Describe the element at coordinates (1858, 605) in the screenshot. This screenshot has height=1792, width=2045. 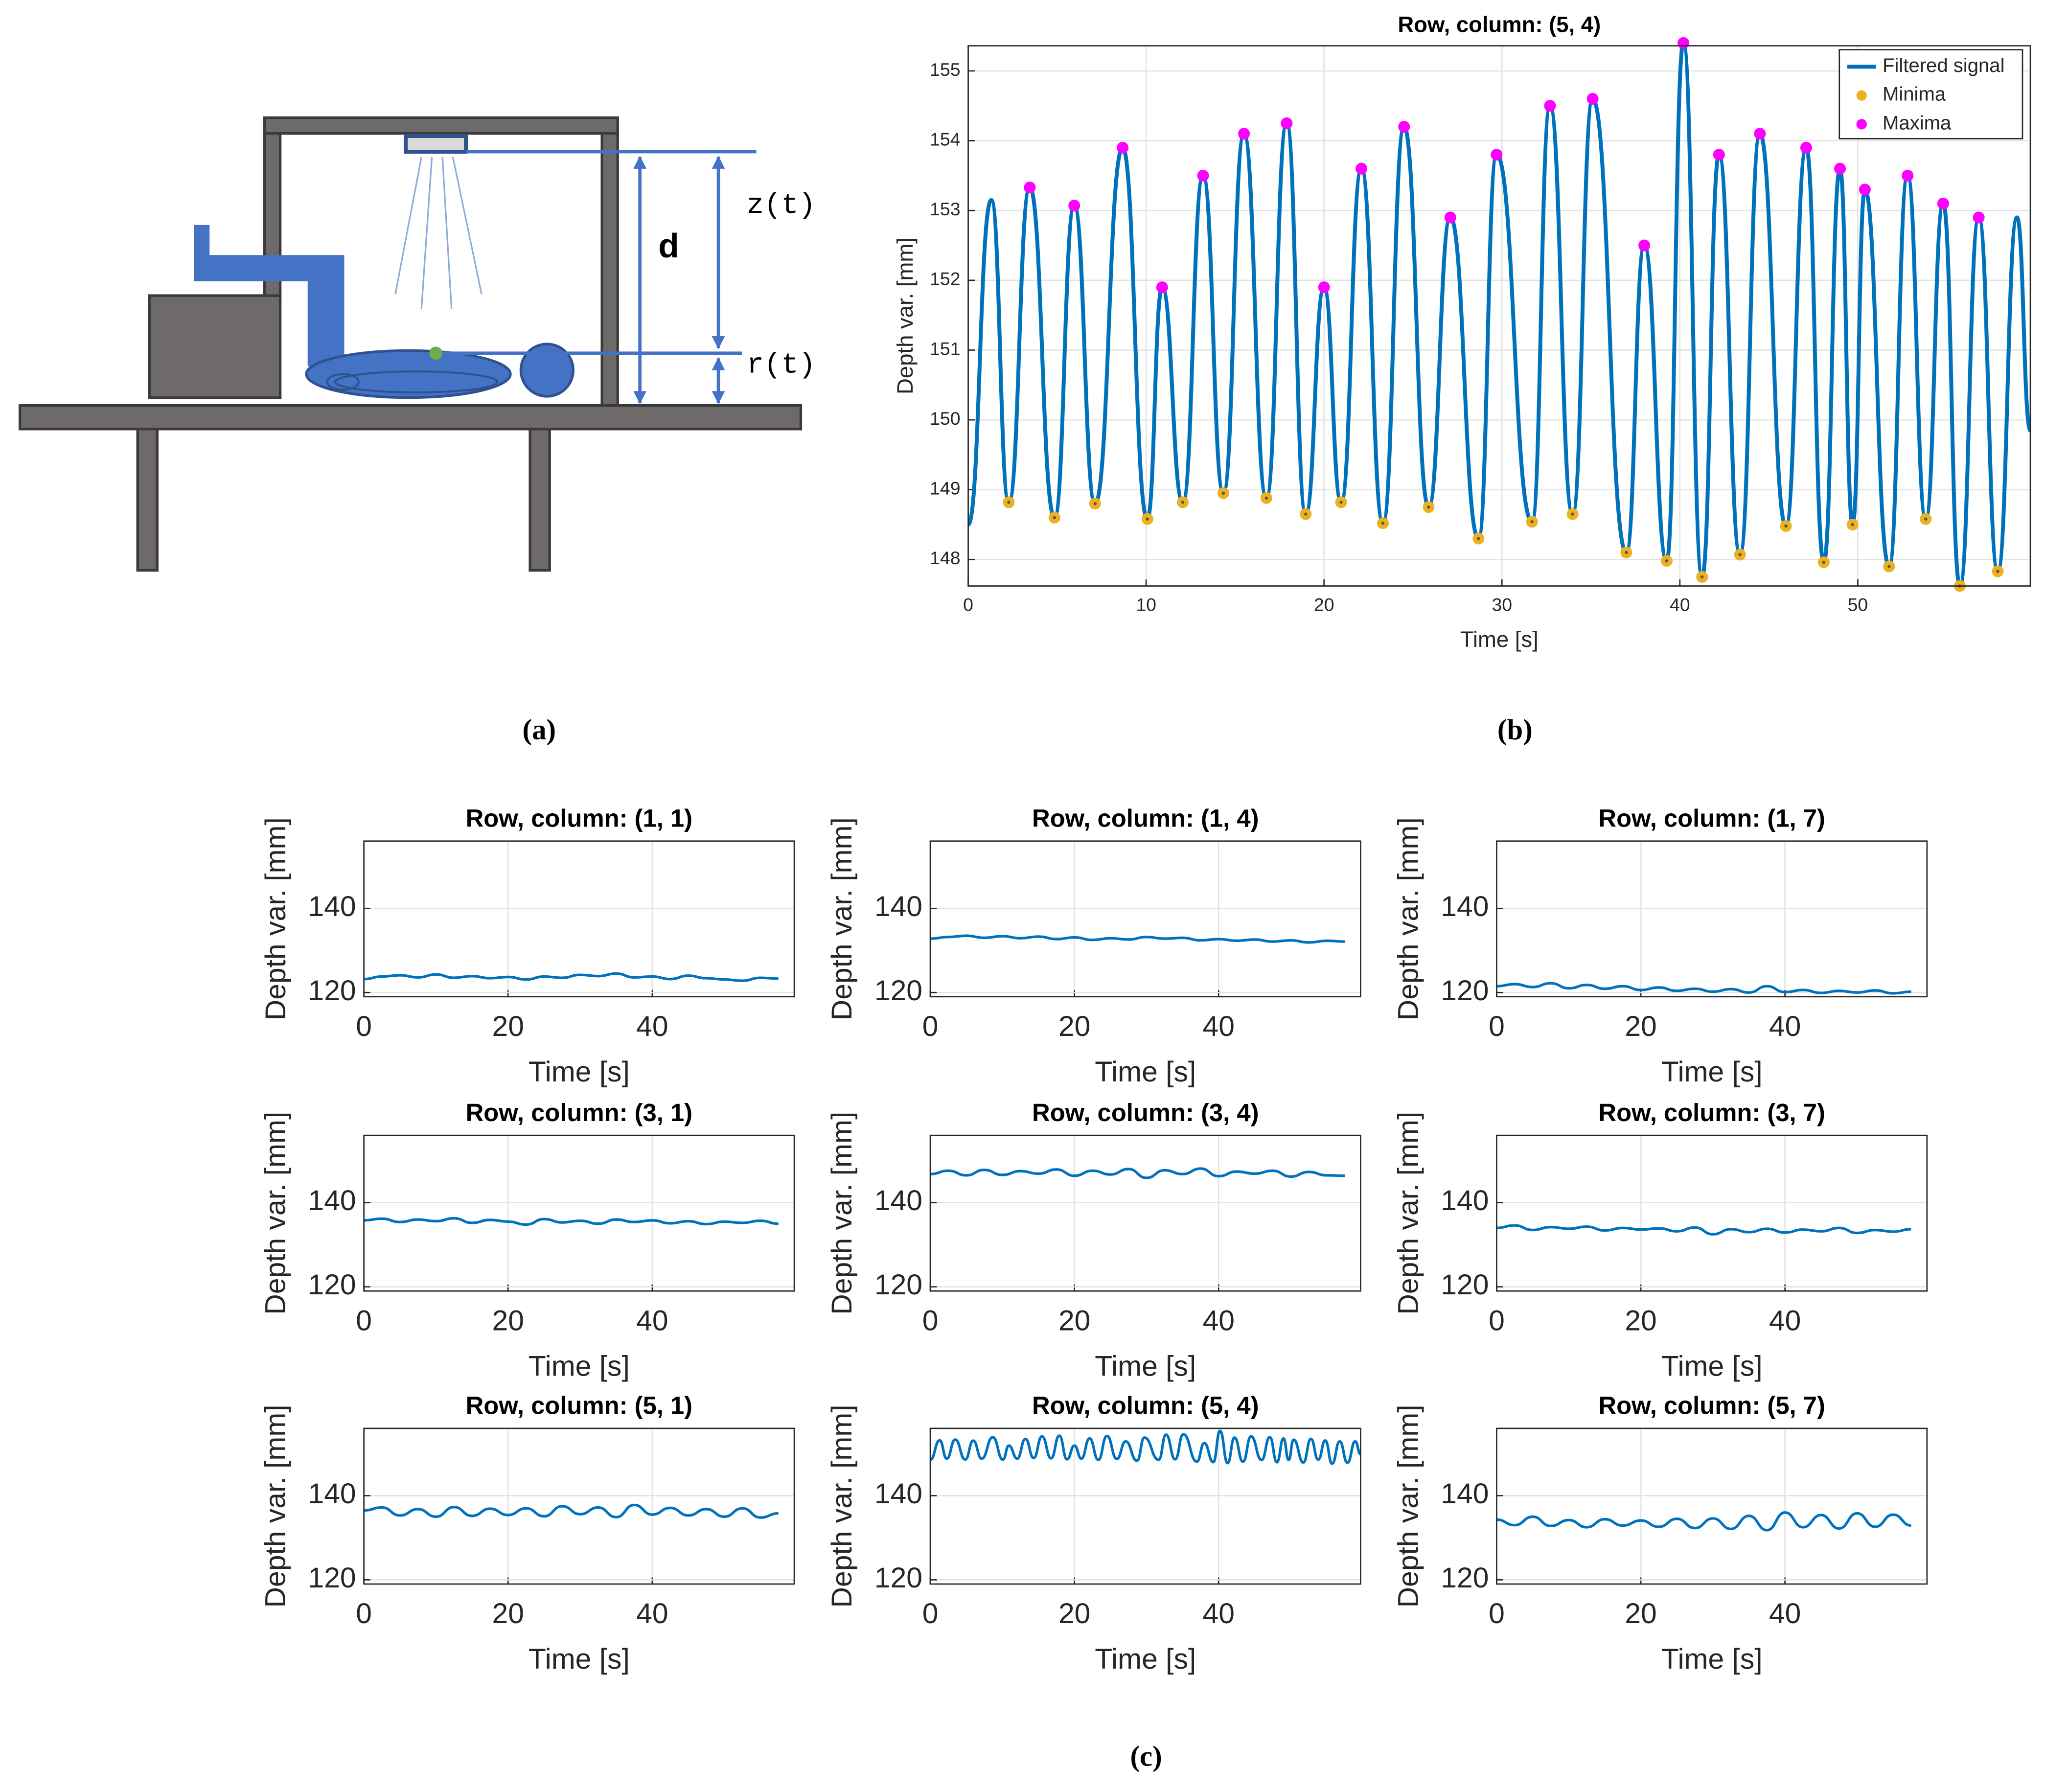
I see `x-tick-label: 50` at that location.